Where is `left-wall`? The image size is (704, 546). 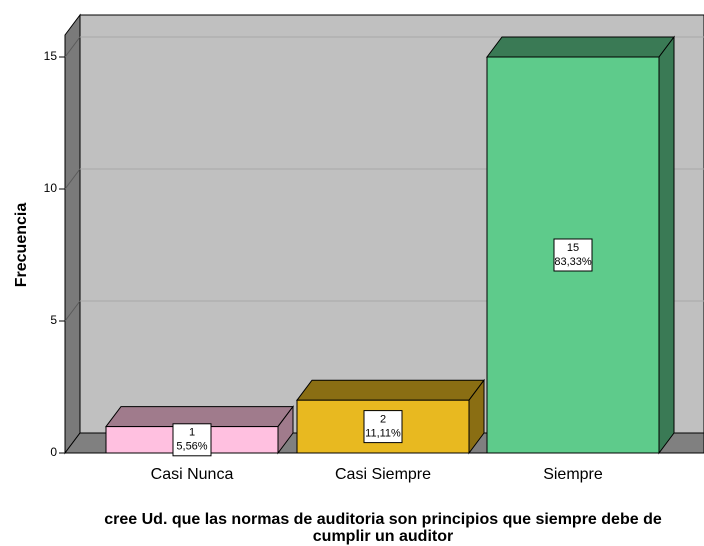
left-wall is located at coordinates (72, 234).